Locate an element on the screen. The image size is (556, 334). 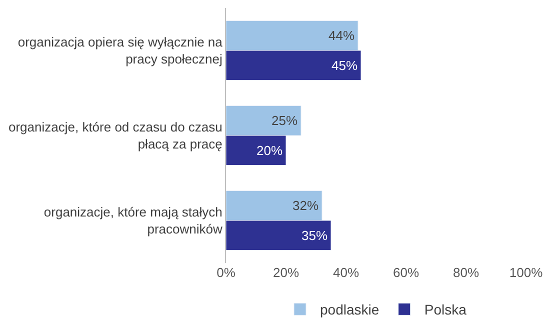
data-label: 44% is located at coordinates (341, 36).